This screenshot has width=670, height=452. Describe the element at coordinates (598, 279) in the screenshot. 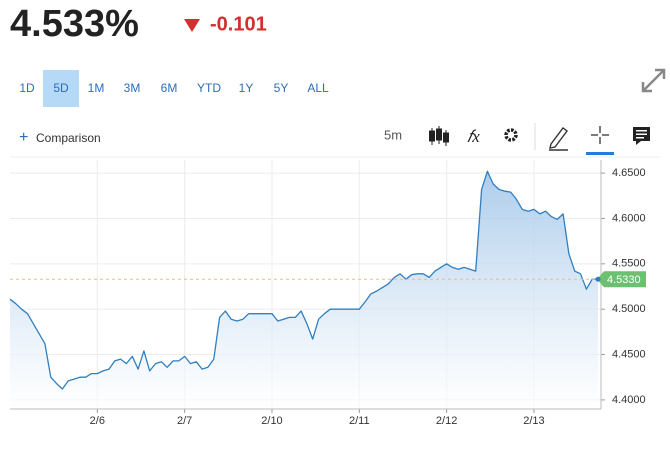

I see `last-point` at that location.